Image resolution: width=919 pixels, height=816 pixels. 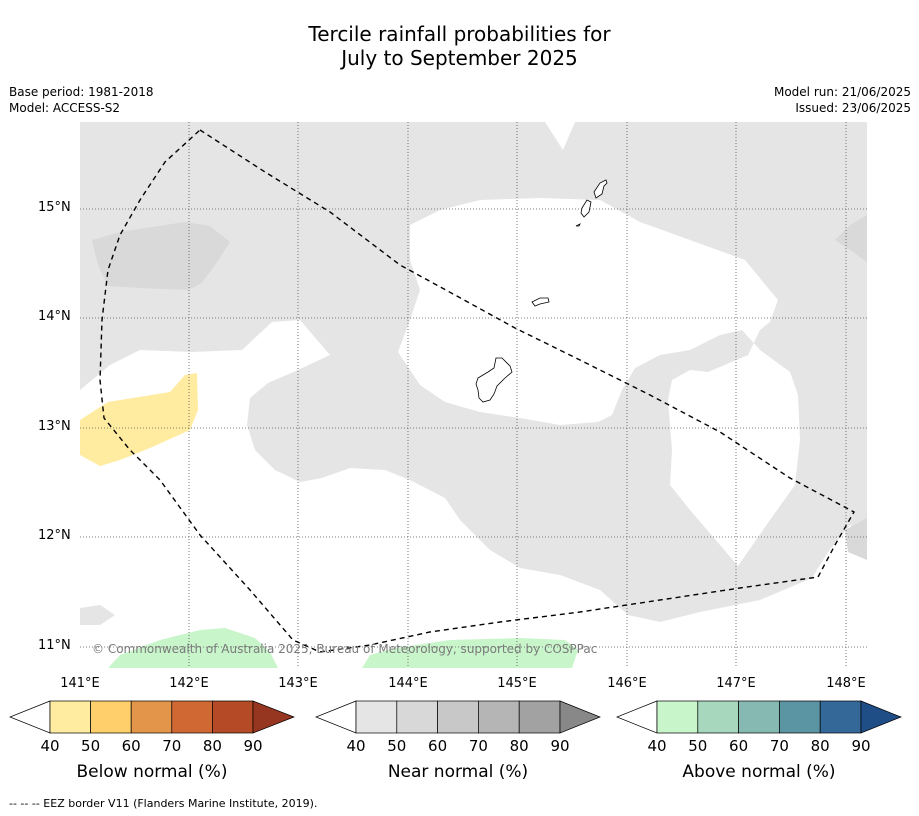 I want to click on cb-above-tick-70: 70, so click(x=779, y=746).